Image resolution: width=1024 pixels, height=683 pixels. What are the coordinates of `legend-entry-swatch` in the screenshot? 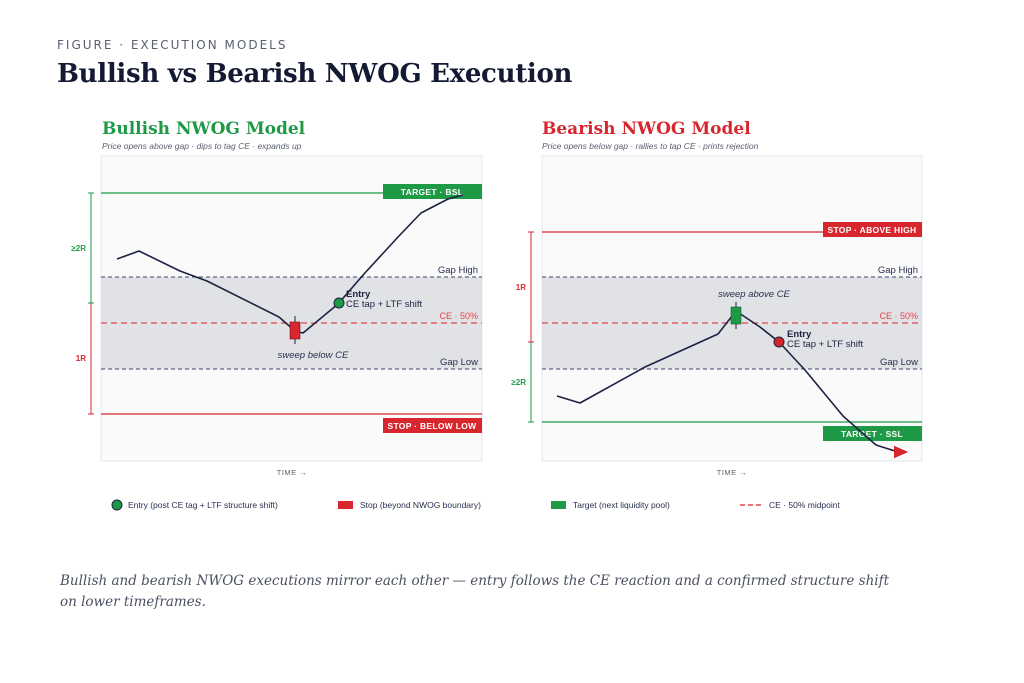 It's located at (117, 505).